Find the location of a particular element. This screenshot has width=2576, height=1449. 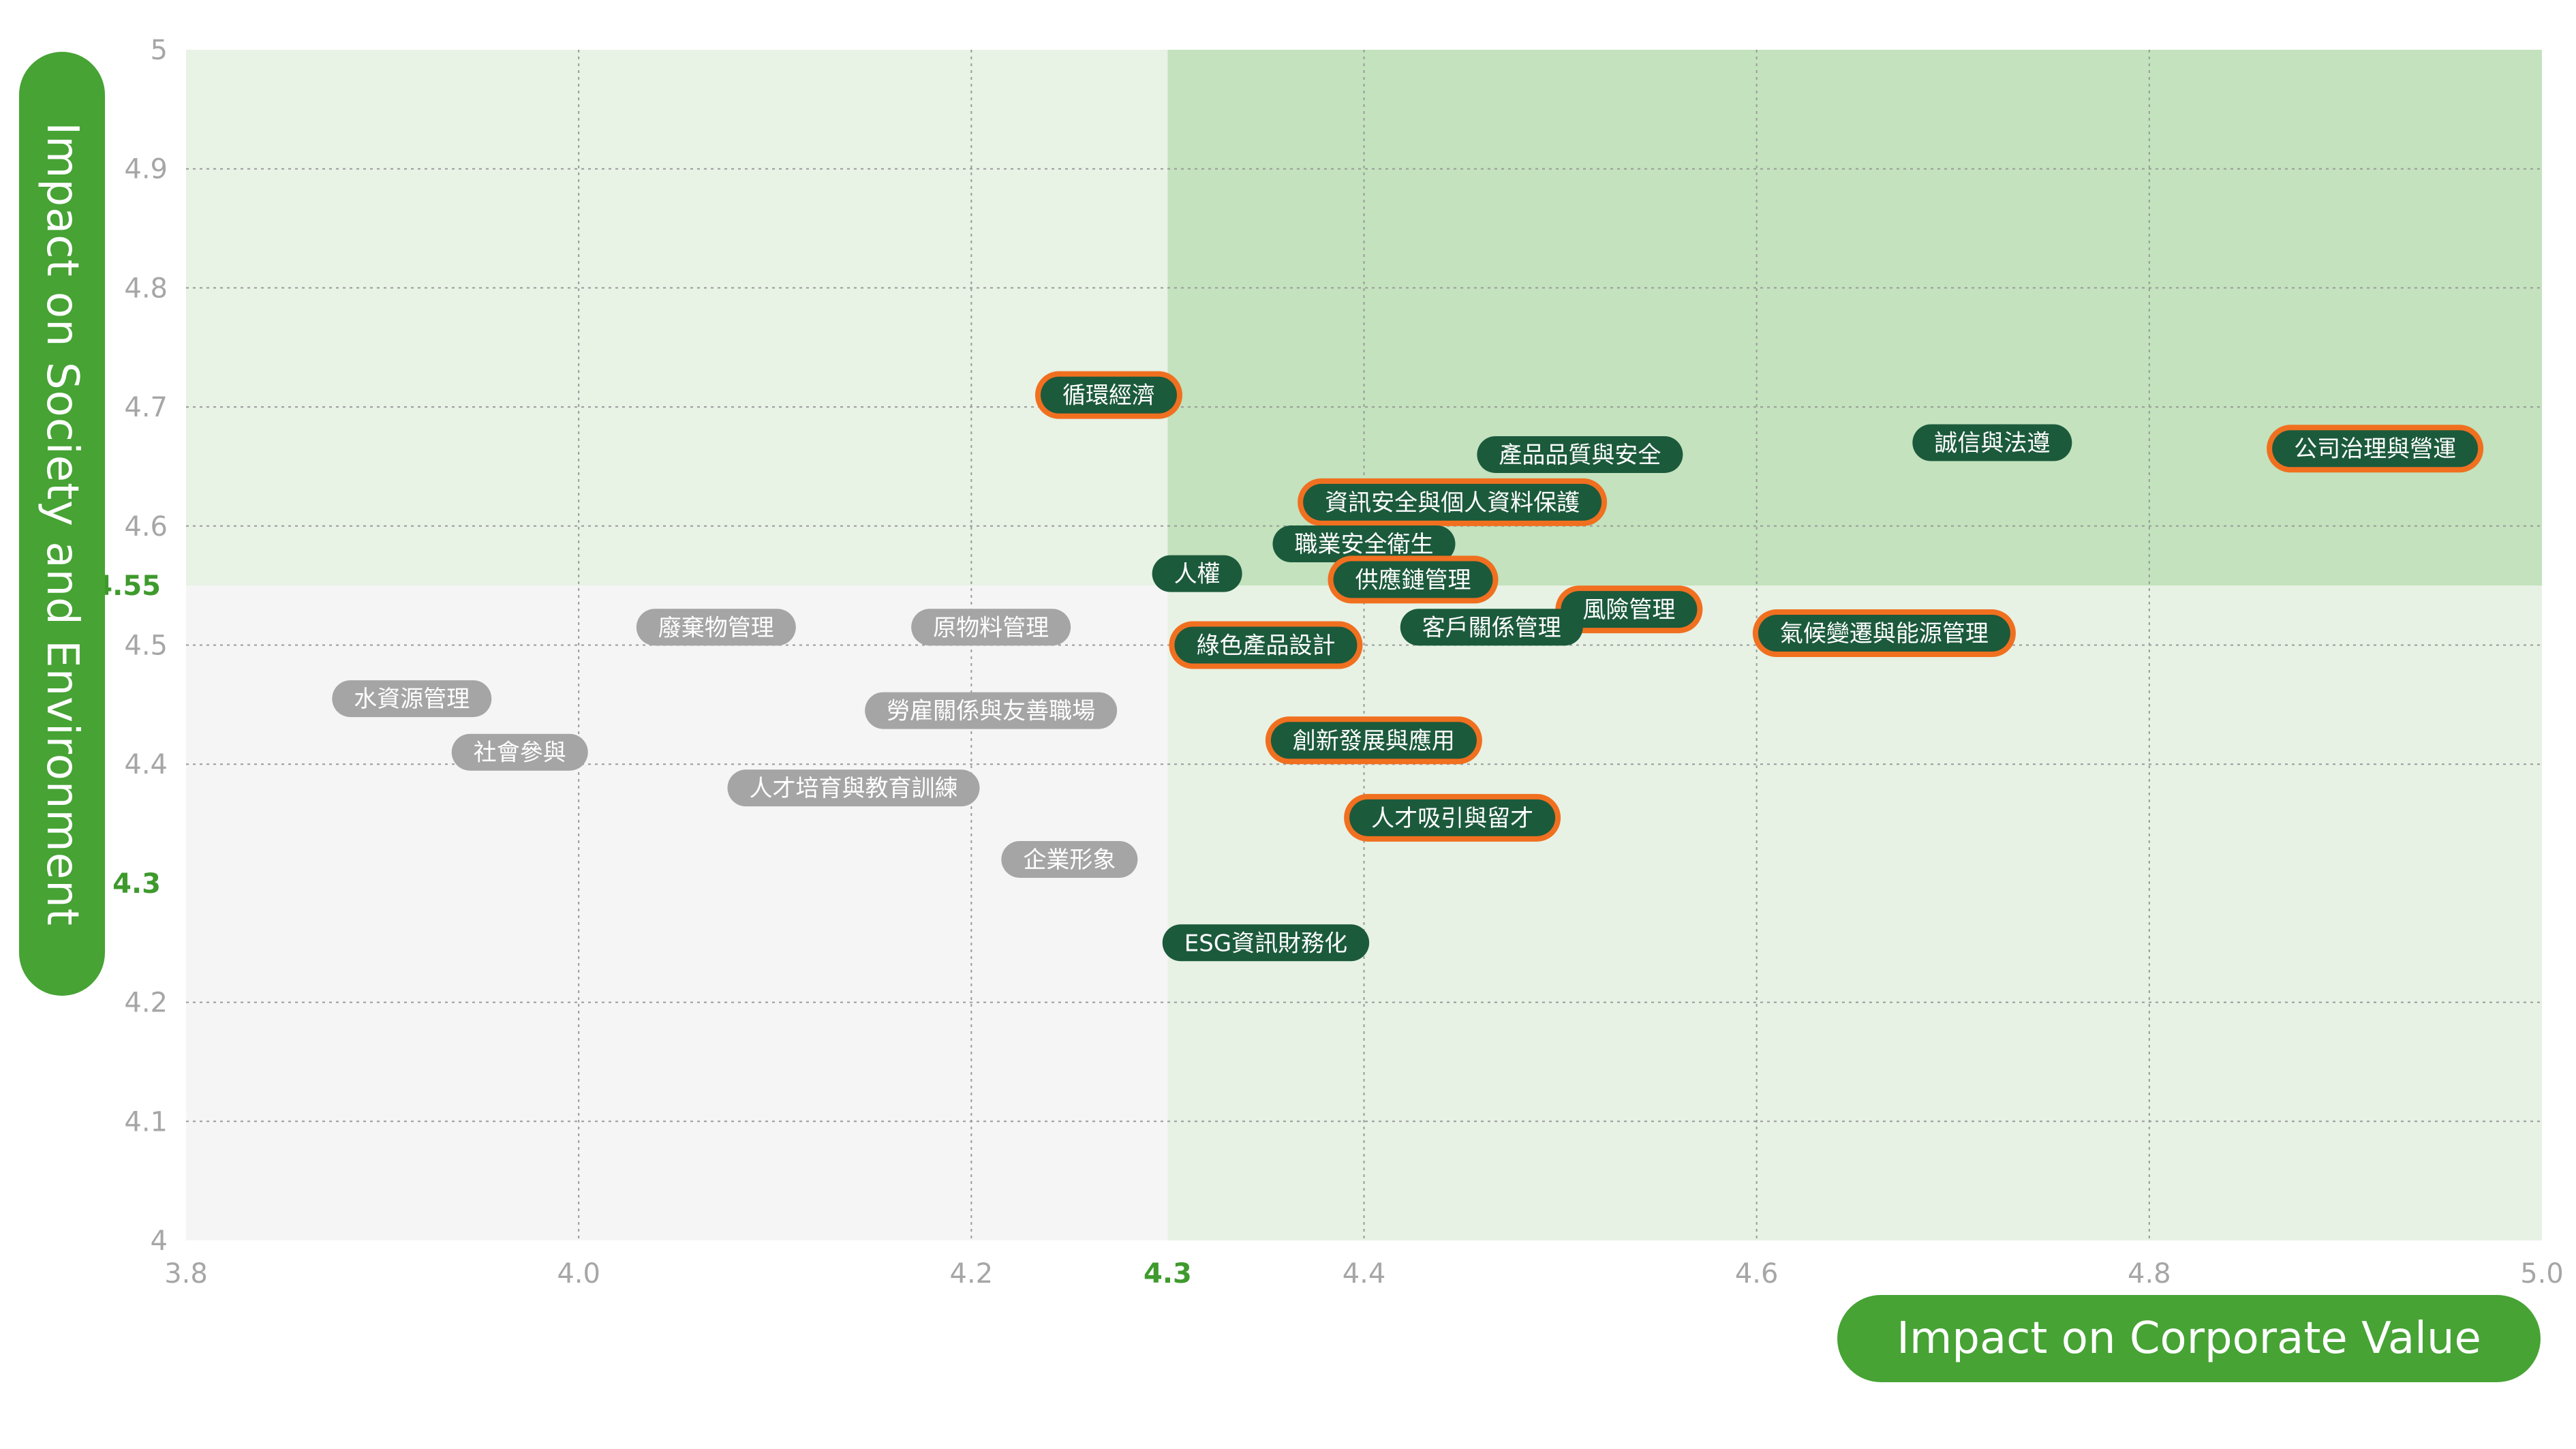

y-axis-title: Impact on Society and Environment is located at coordinates (62, 524).